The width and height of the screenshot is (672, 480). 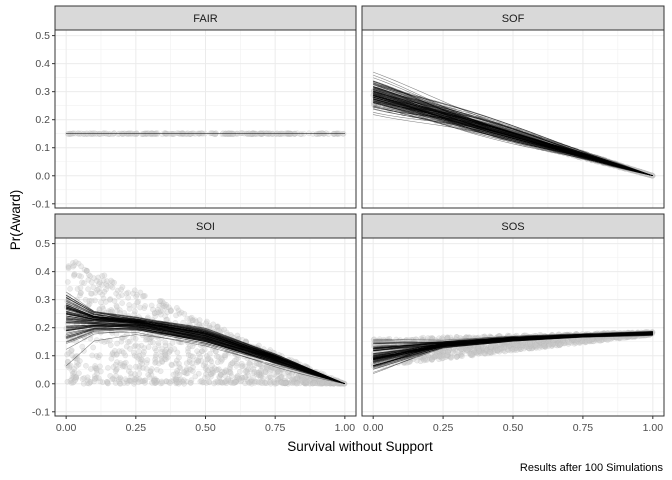 What do you see at coordinates (42, 272) in the screenshot?
I see `y-tick-label: 0.4` at bounding box center [42, 272].